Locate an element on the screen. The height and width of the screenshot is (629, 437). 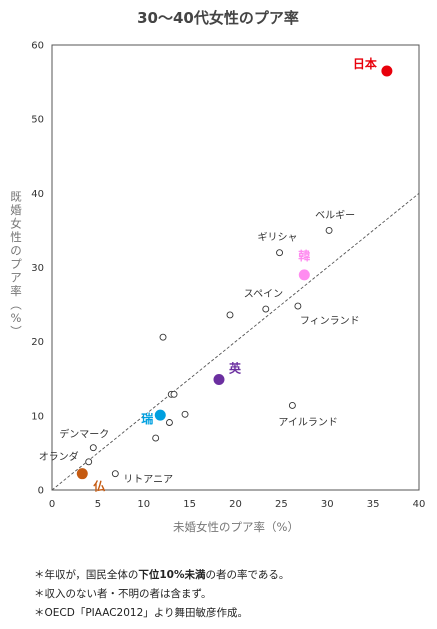
y-axis-label: 既婚女性のプア率︵% ︶ is located at coordinates (16, 264).